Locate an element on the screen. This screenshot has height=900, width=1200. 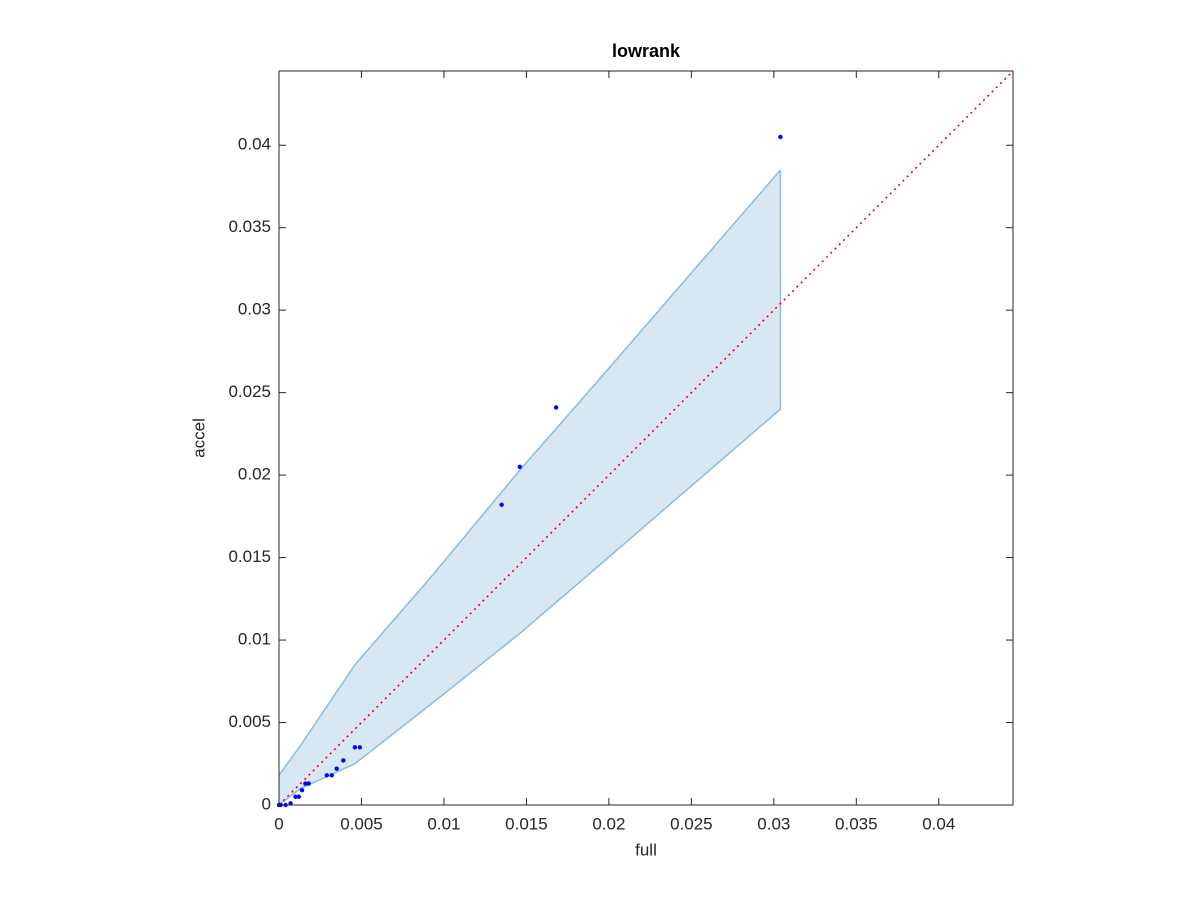
y-axis-label: accel is located at coordinates (198, 438).